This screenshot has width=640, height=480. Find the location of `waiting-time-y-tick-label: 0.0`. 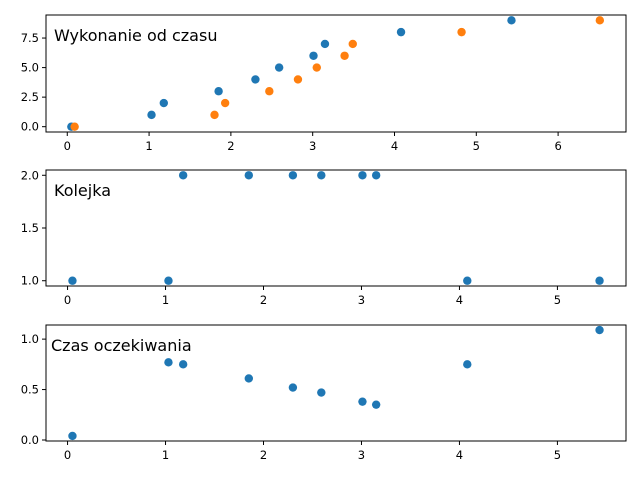

waiting-time-y-tick-label: 0.0 is located at coordinates (30, 440).